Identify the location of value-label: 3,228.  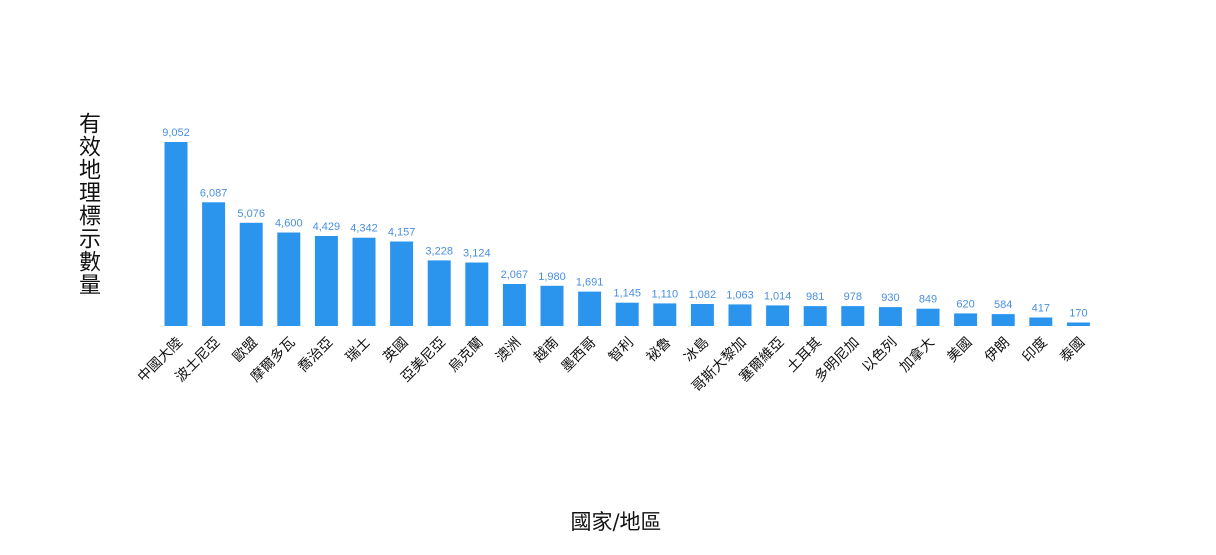
(439, 251).